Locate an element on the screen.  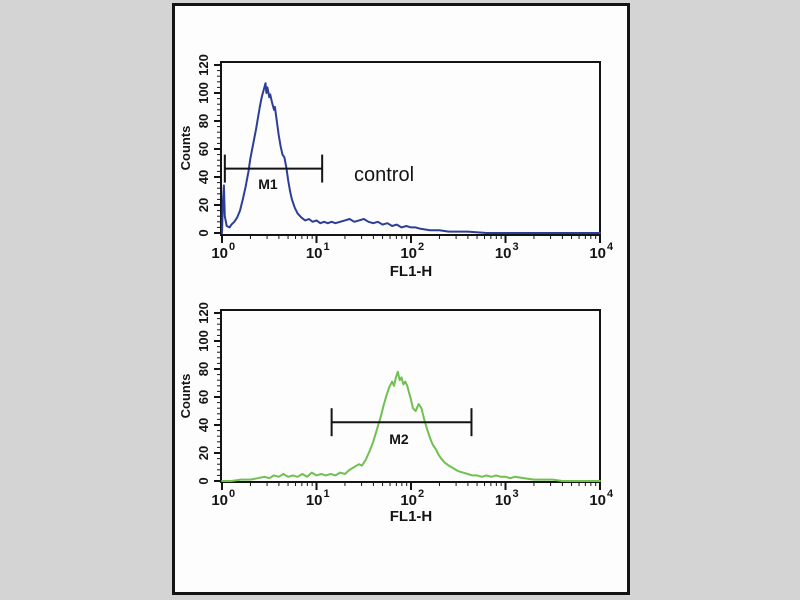
gate-m1-label: M1 is located at coordinates (268, 184).